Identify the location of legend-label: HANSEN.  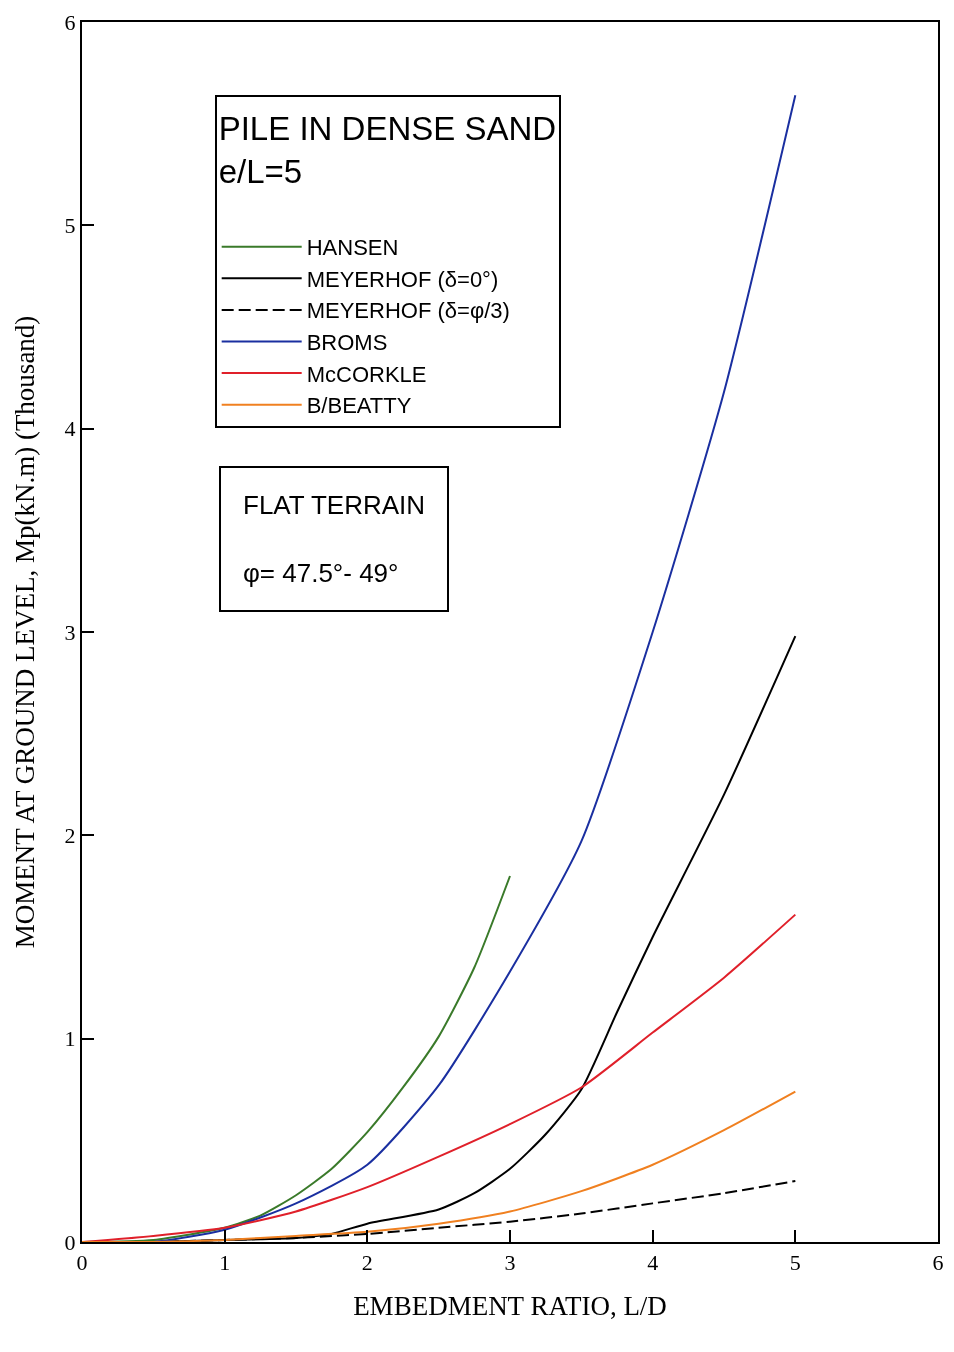
(352, 248).